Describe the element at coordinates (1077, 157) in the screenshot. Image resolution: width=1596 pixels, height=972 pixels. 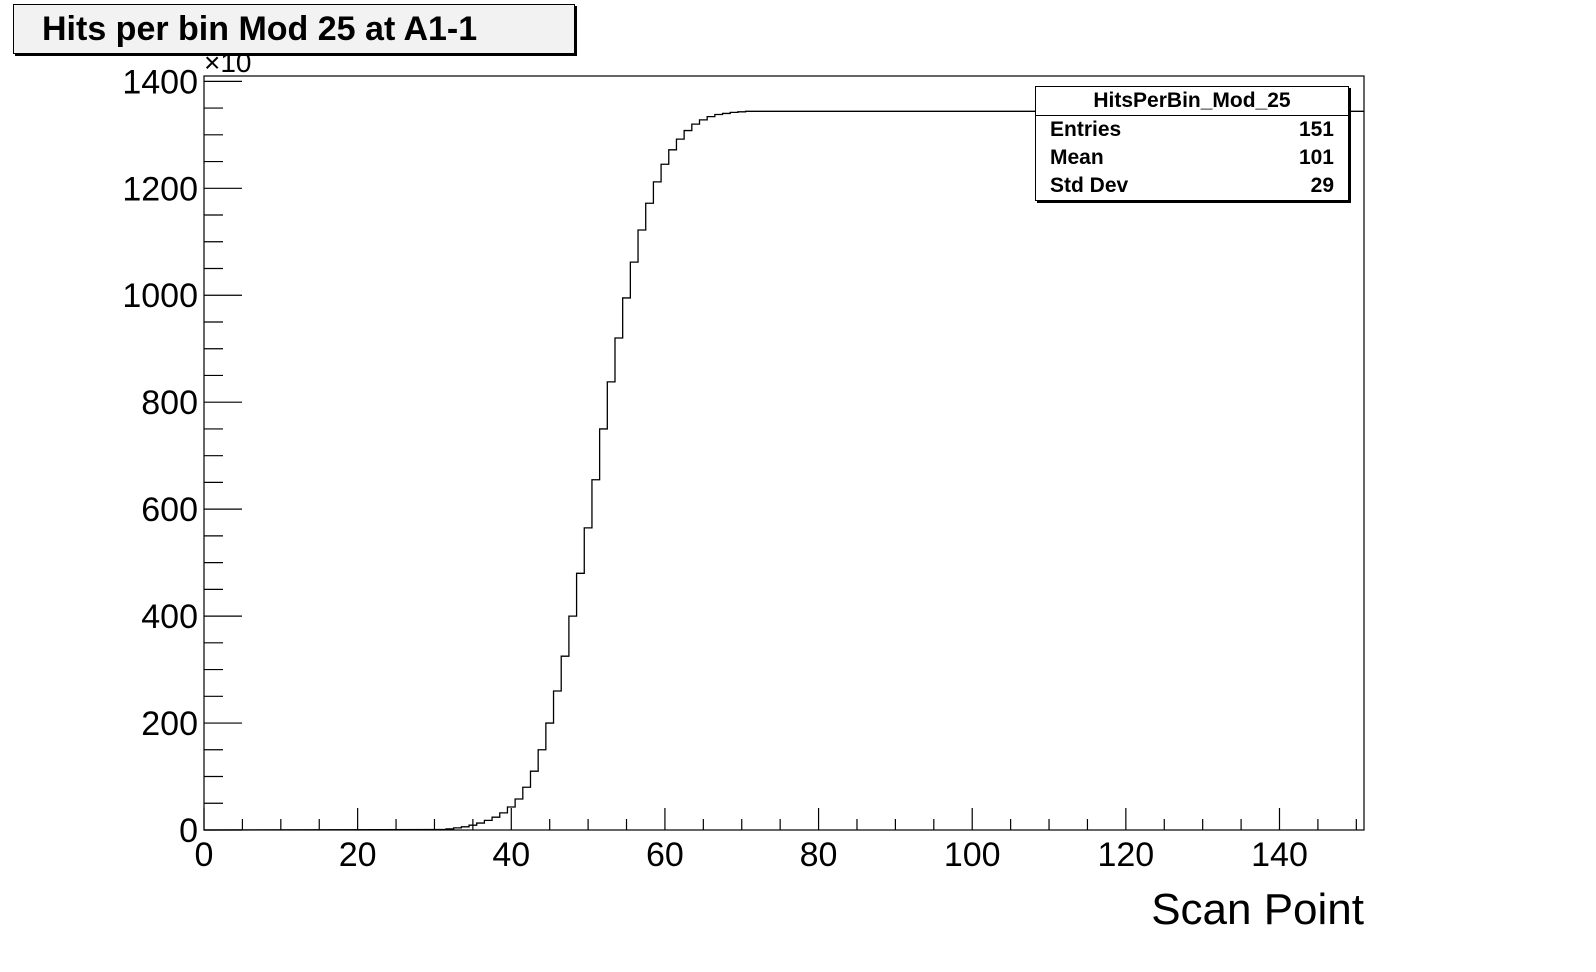
I see `stats-label: Mean` at that location.